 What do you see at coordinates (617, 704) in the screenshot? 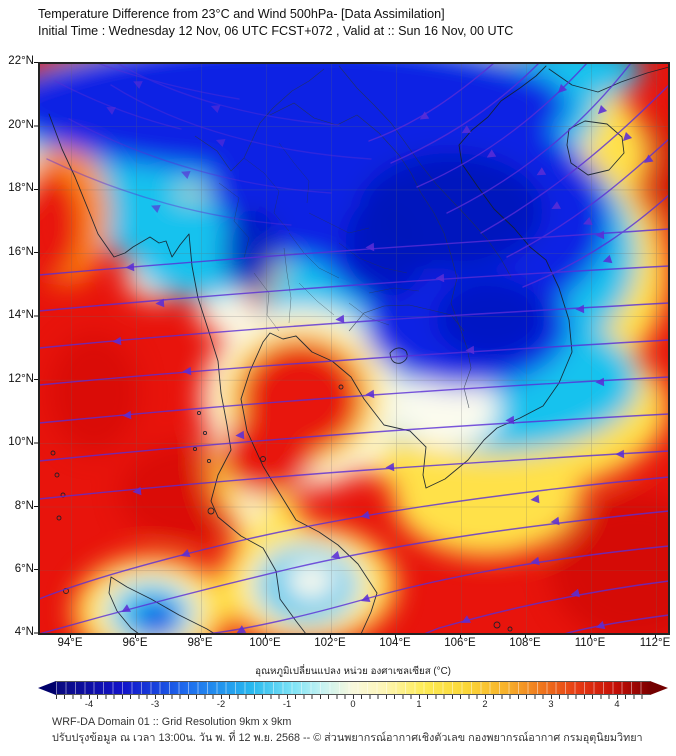
I see `colorbar-tick: 4` at bounding box center [617, 704].